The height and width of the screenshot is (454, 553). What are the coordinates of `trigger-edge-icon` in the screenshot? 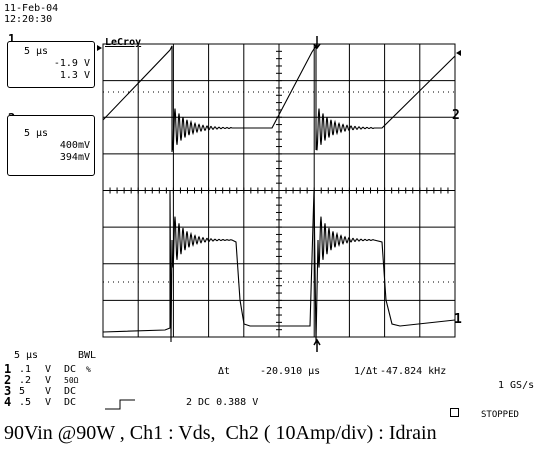 It's located at (120, 404).